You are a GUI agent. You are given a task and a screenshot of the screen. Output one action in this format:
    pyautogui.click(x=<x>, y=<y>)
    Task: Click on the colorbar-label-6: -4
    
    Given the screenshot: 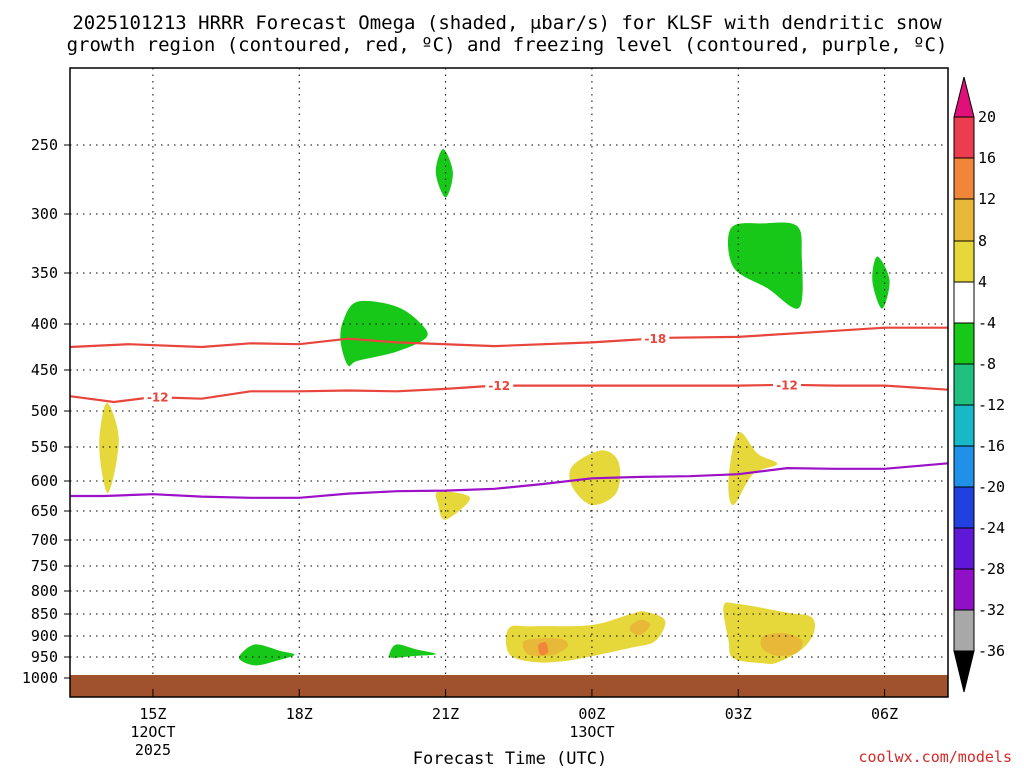 What is the action you would take?
    pyautogui.click(x=987, y=323)
    